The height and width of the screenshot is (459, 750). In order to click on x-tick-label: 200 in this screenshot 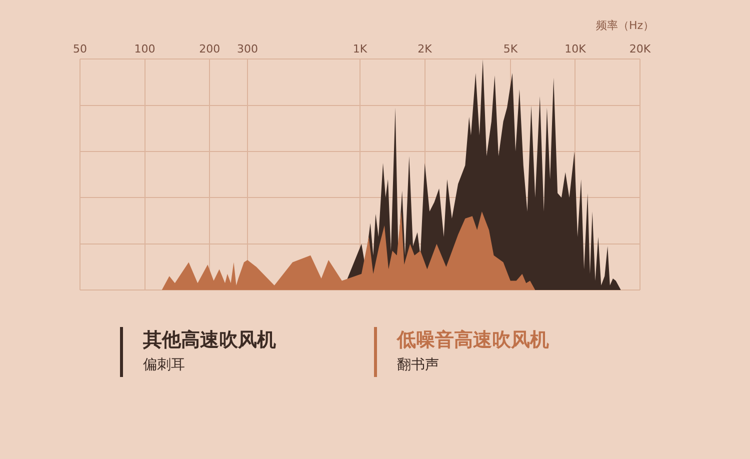, I will do `click(209, 49)`.